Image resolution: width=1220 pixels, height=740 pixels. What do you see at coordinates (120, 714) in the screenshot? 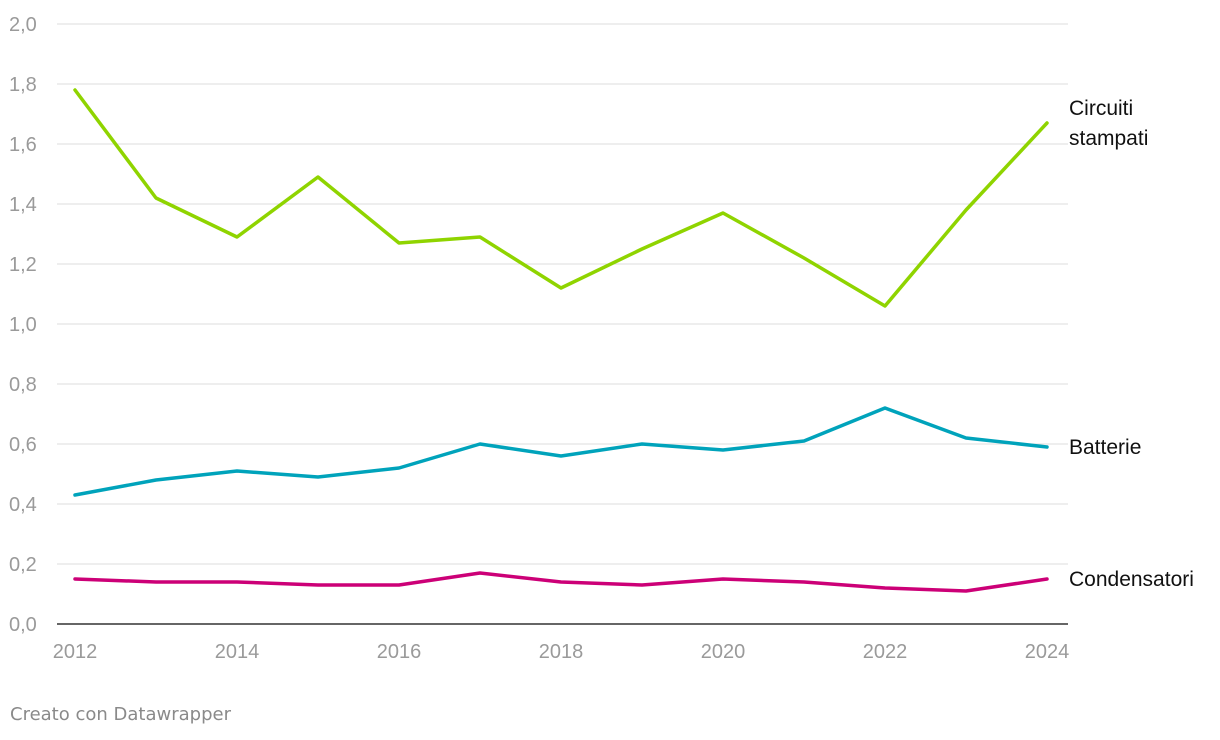
I see `credit-text: Creato con Datawrapper` at bounding box center [120, 714].